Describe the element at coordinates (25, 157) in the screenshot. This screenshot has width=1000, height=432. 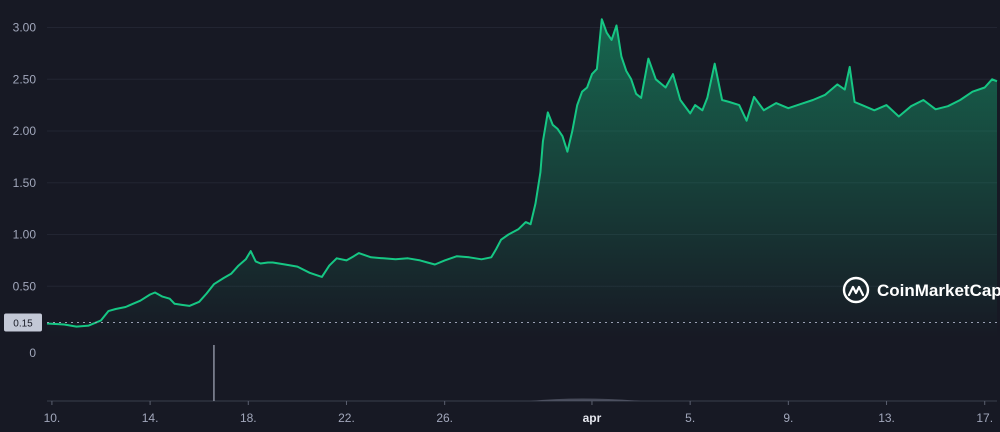
I see `y-axis: 3.00 2.50 2.00 1.50 1.00 0.50` at that location.